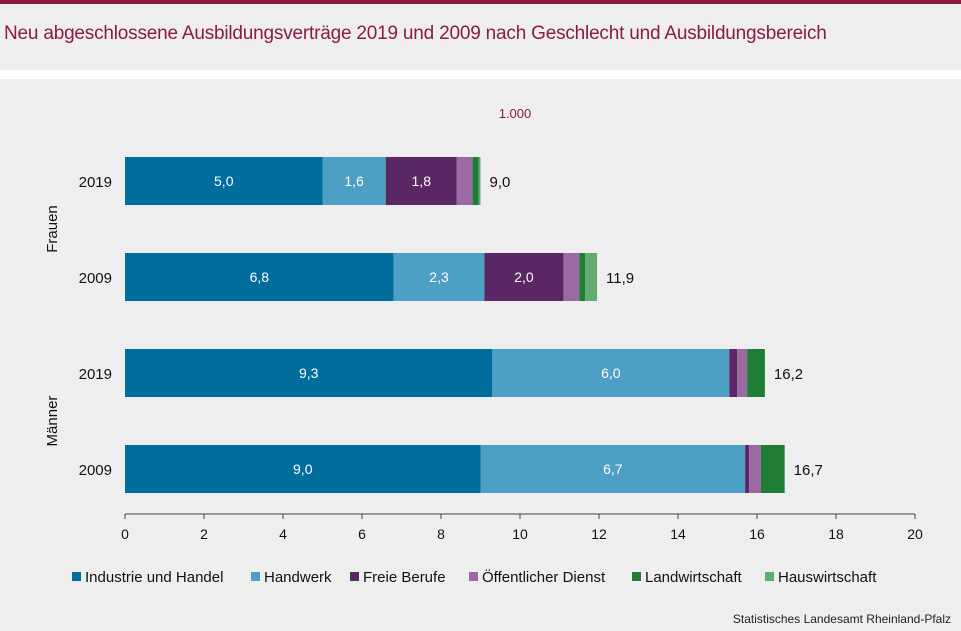 Image resolution: width=961 pixels, height=631 pixels. I want to click on category-labels: 2019 2009 Frauen 2019 2009 Männer, so click(78, 326).